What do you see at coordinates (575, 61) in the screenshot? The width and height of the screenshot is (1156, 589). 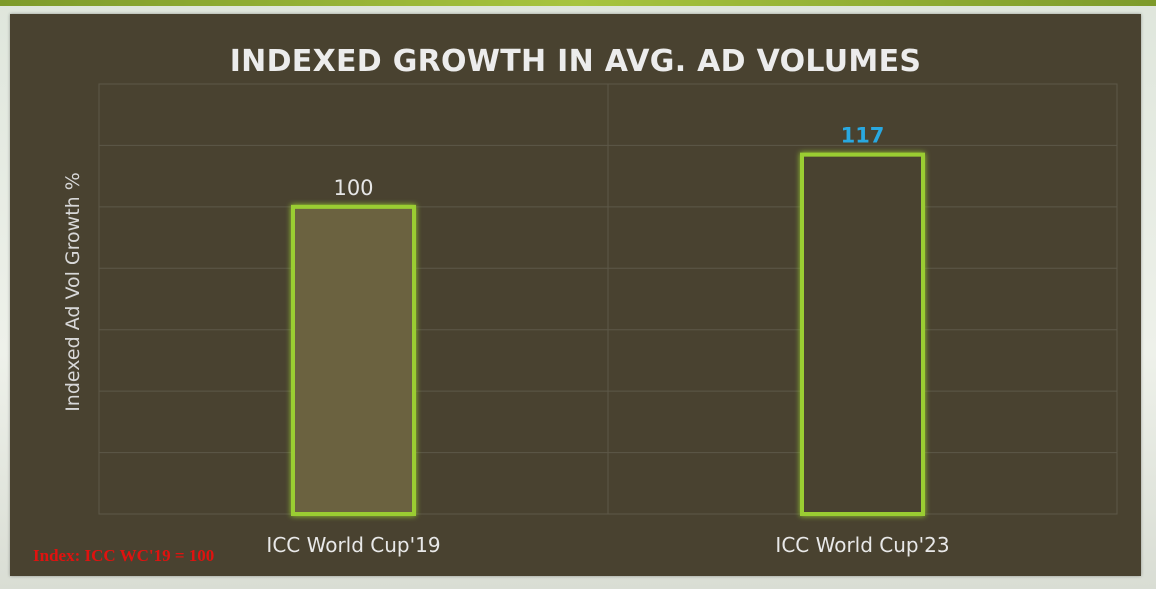 I see `chart-title: INDEXED GROWTH IN AVG. AD VOLUMES` at bounding box center [575, 61].